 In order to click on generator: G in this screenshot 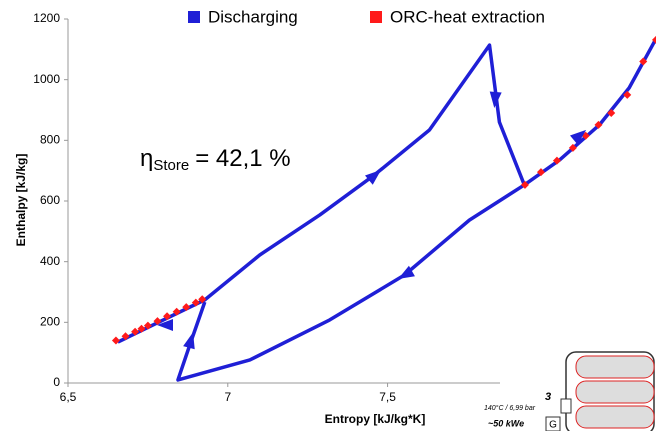, I will do `click(553, 425)`.